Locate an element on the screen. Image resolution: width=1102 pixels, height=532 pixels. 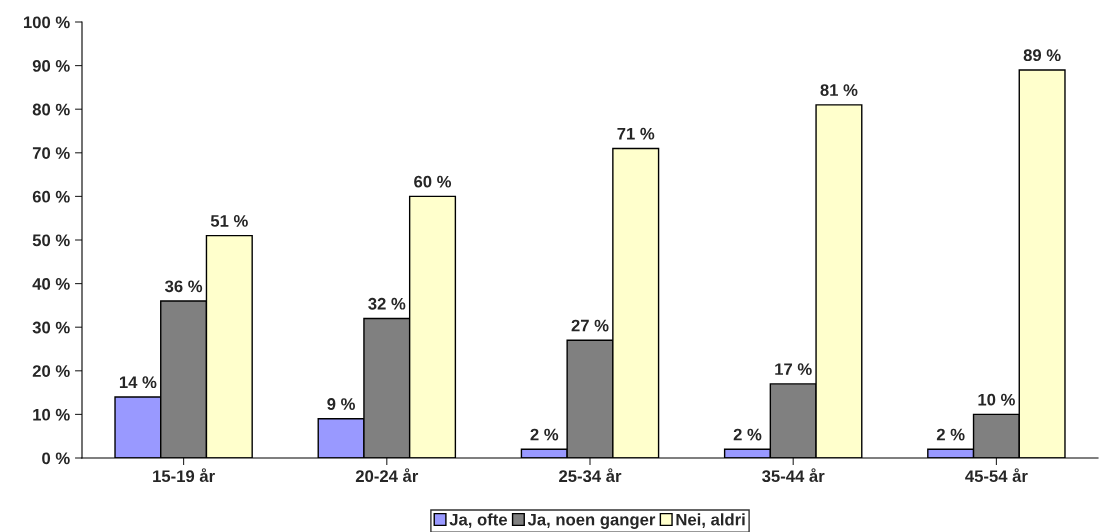
y-tick-label: 90 % is located at coordinates (51, 66).